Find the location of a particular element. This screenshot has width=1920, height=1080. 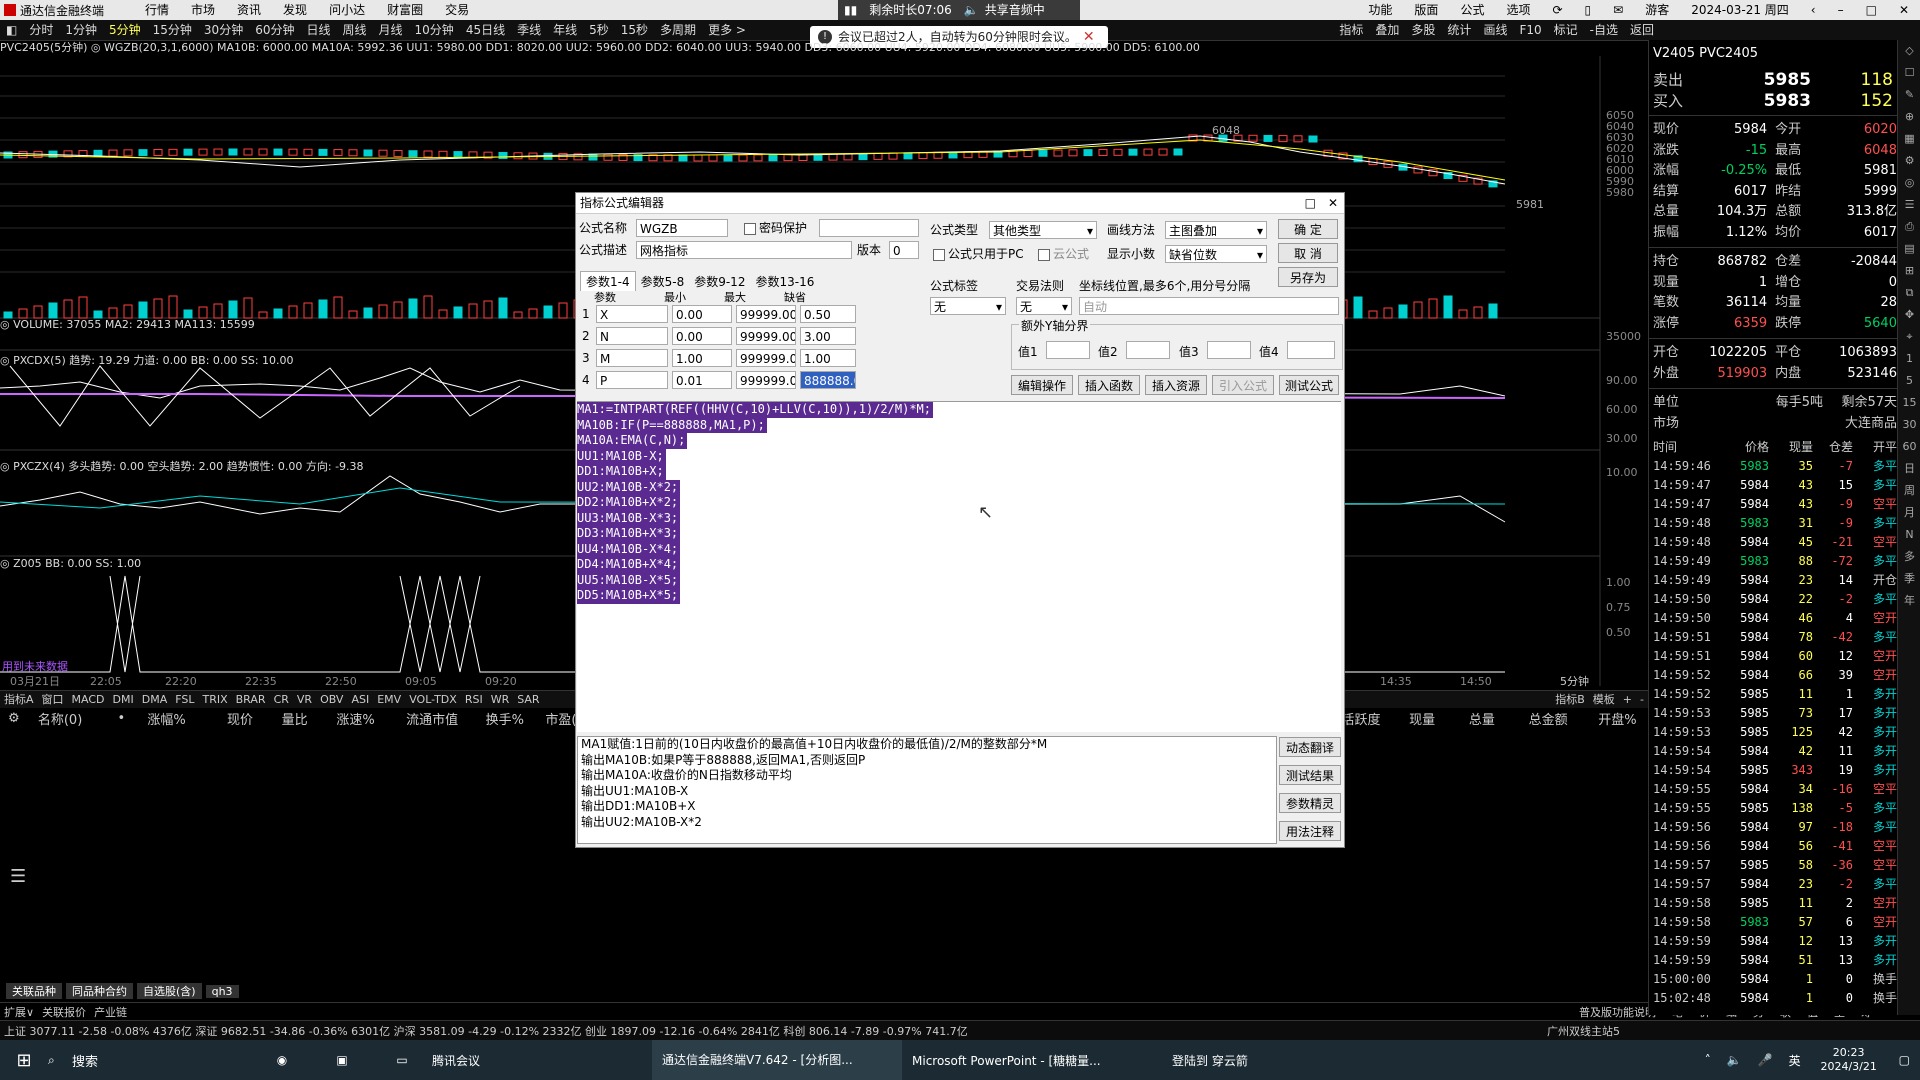

sidebar-icon-1: ◇ is located at coordinates (1909, 50).